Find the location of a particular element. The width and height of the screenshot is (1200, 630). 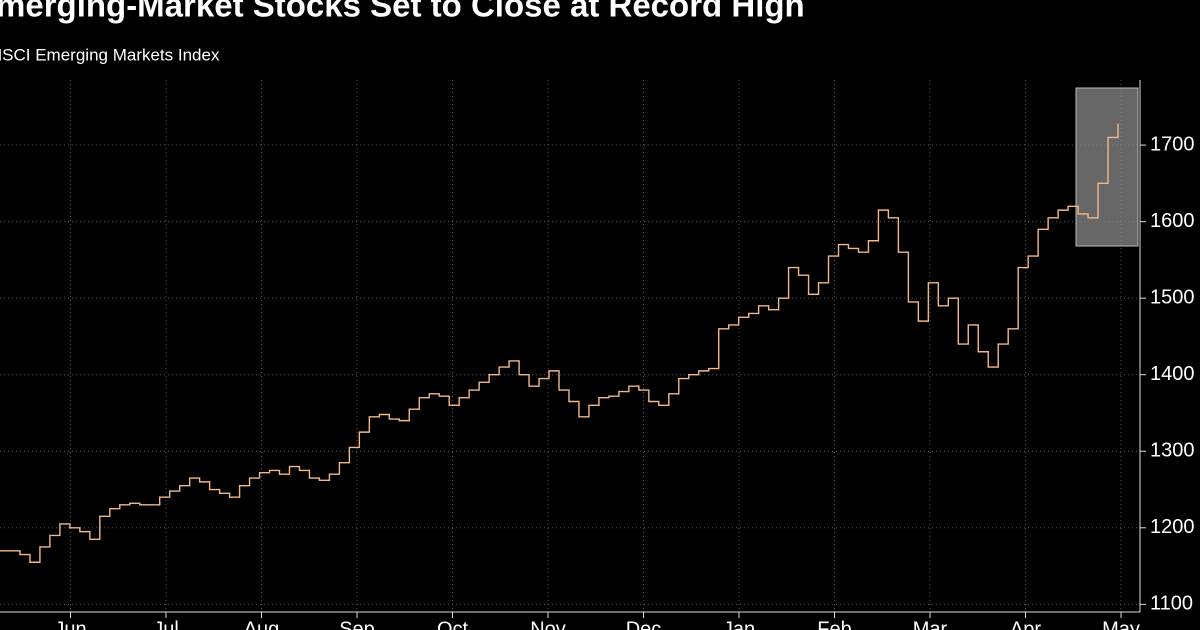

highlight-box is located at coordinates (1107, 167).